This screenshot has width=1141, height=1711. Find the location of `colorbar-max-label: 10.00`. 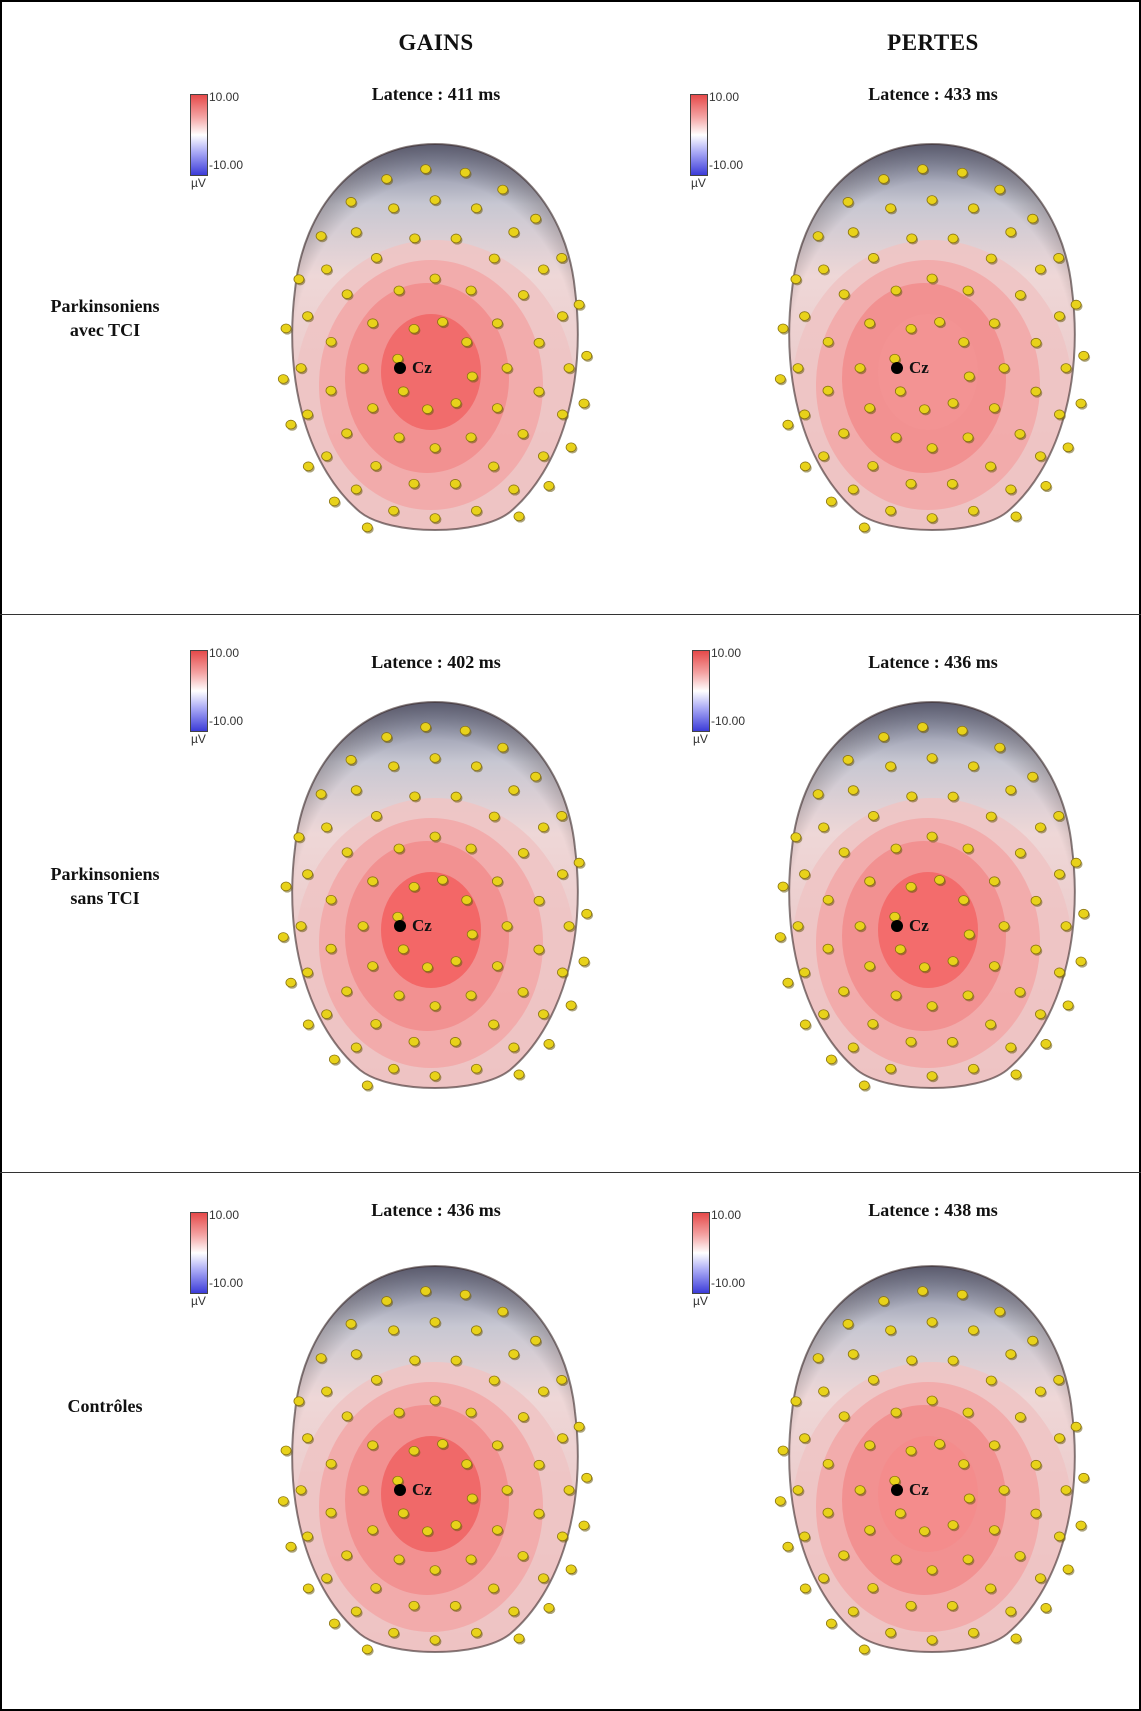

colorbar-max-label: 10.00 is located at coordinates (726, 653).